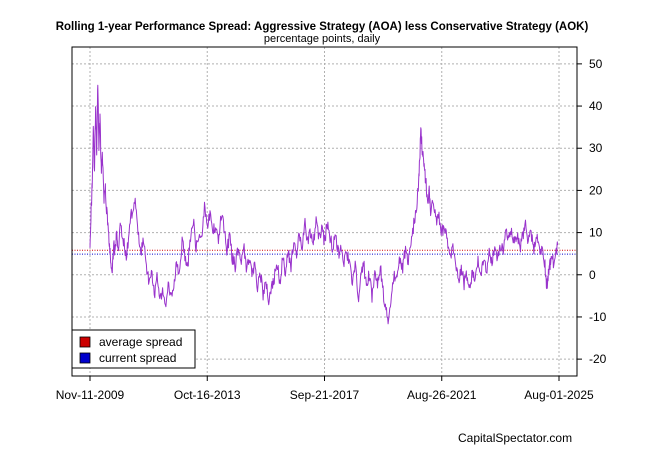  I want to click on x-tick-label: Aug-26-2021, so click(442, 395).